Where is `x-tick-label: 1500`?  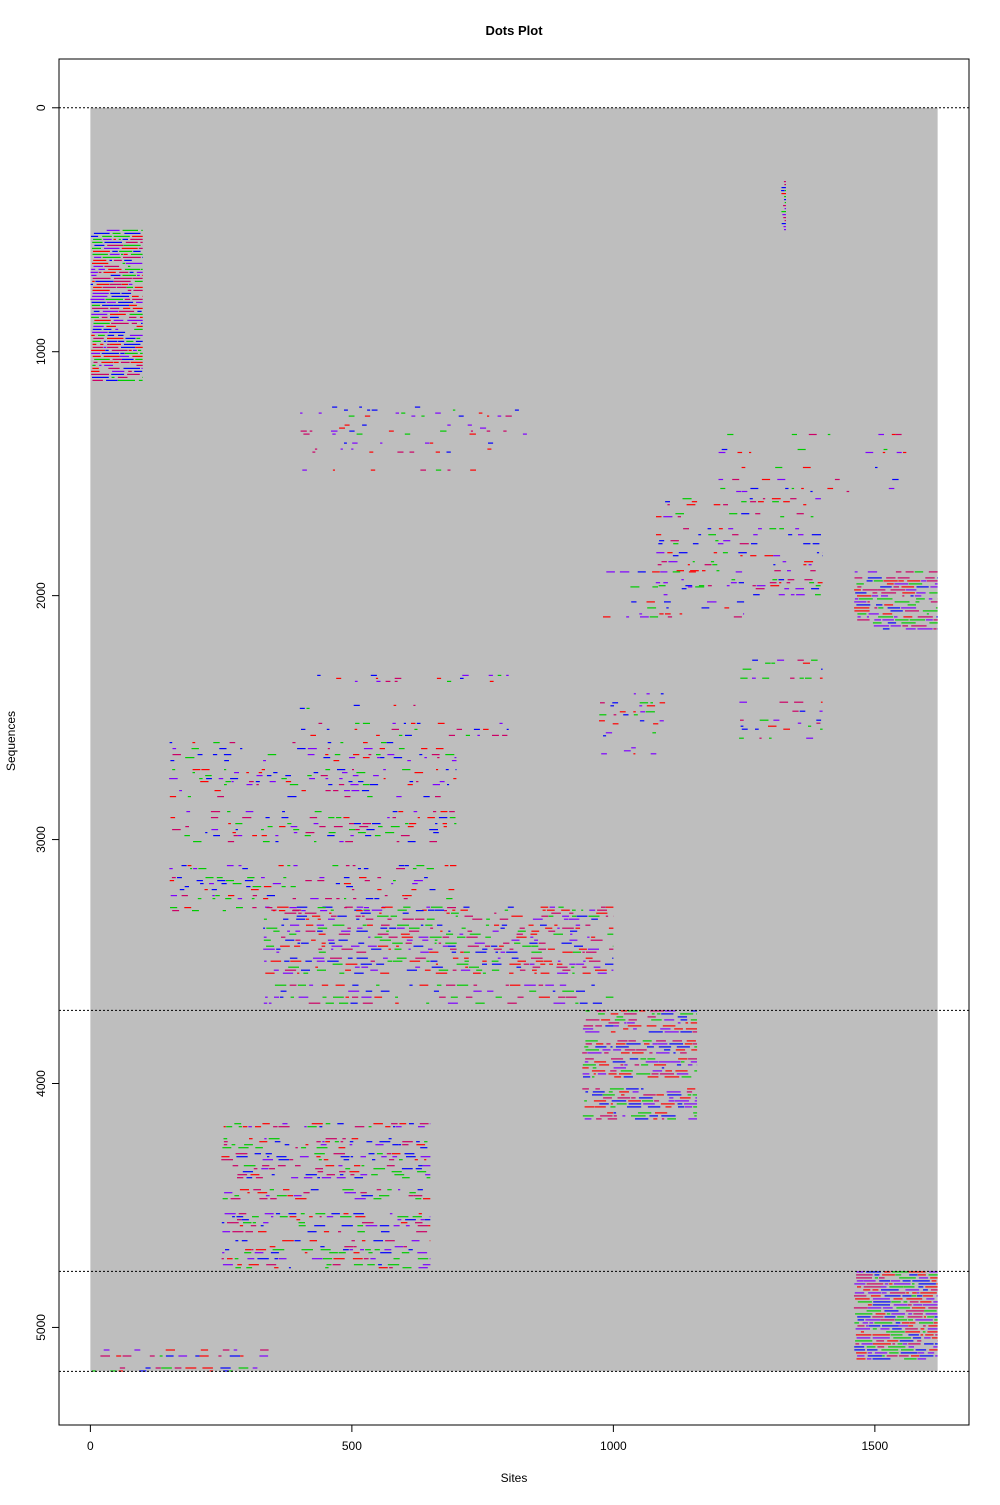 x-tick-label: 1500 is located at coordinates (875, 1446).